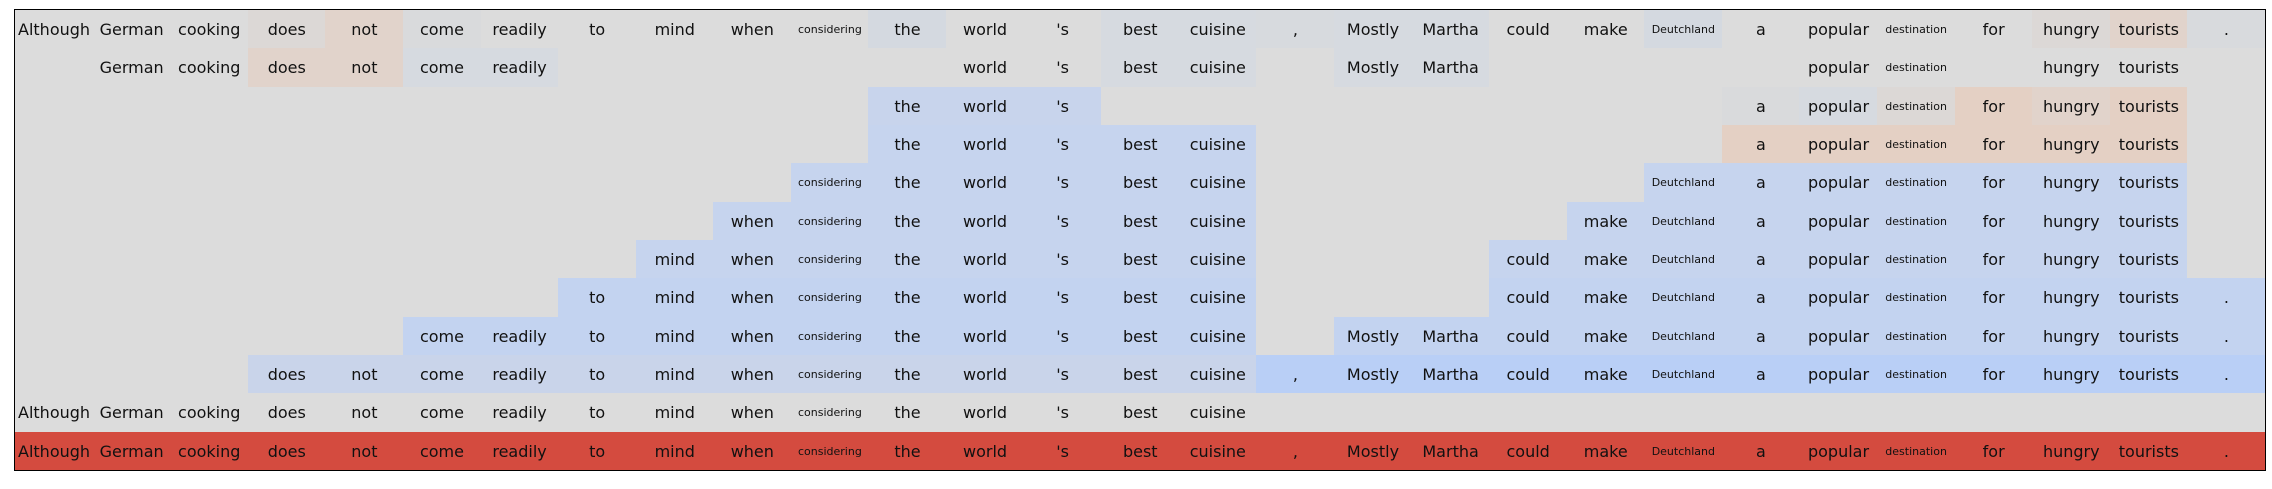  Describe the element at coordinates (286, 259) in the screenshot. I see `heatmap-cell-r6-c3` at that location.